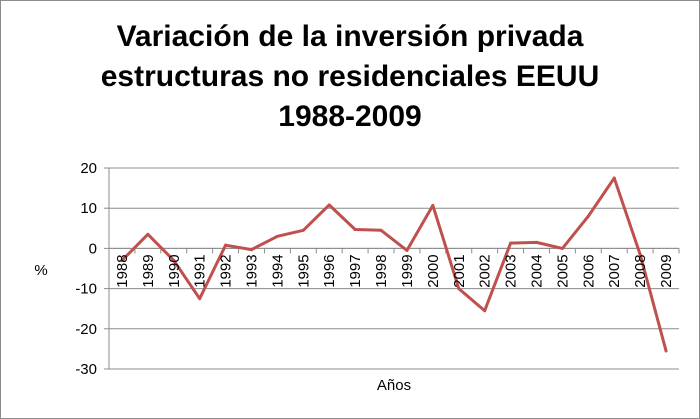  I want to click on x-tick-label: 1999, so click(407, 270).